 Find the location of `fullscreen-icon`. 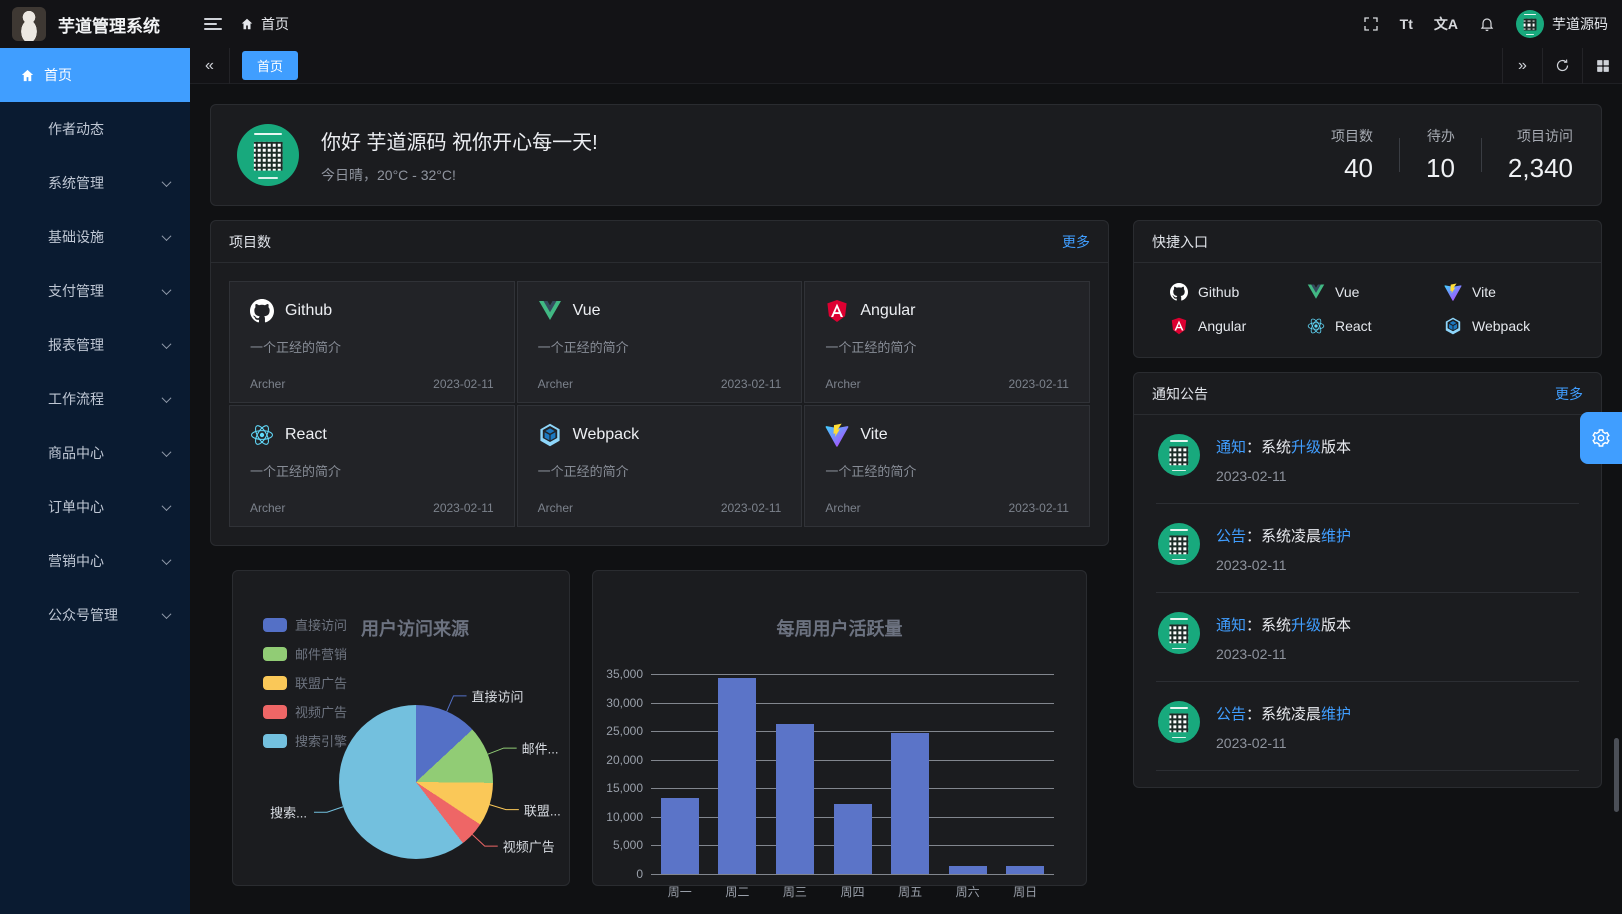

fullscreen-icon is located at coordinates (1371, 24).